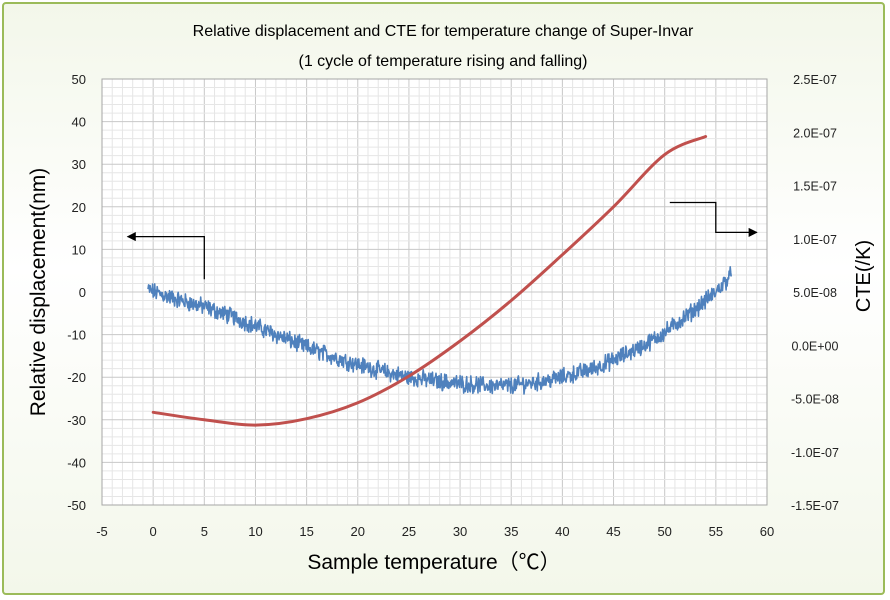  I want to click on annotations-group, so click(442, 240).